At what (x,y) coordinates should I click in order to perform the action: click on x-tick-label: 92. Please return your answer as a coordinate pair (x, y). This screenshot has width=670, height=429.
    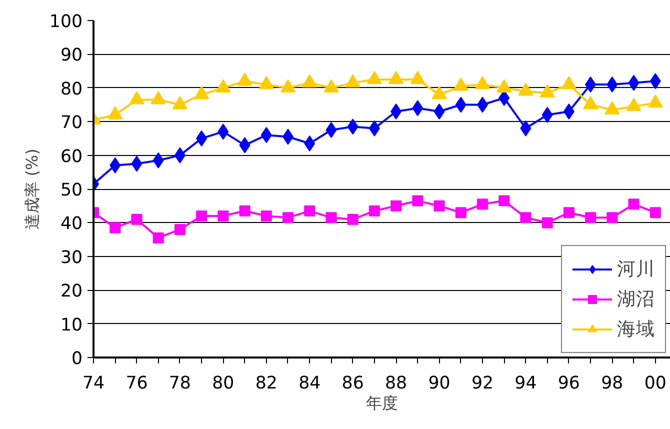
    Looking at the image, I should click on (482, 384).